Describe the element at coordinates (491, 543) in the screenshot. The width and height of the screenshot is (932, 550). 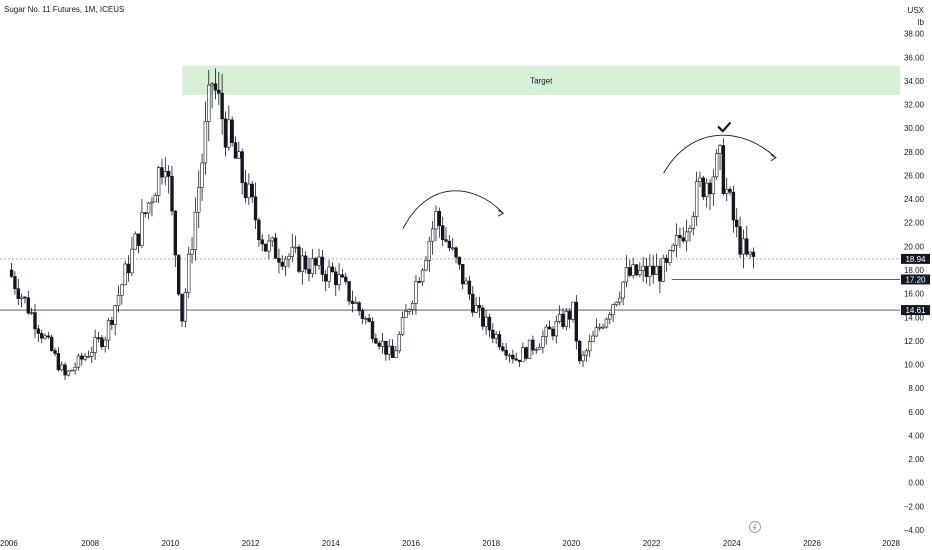
I see `x-tick-label: 2018` at that location.